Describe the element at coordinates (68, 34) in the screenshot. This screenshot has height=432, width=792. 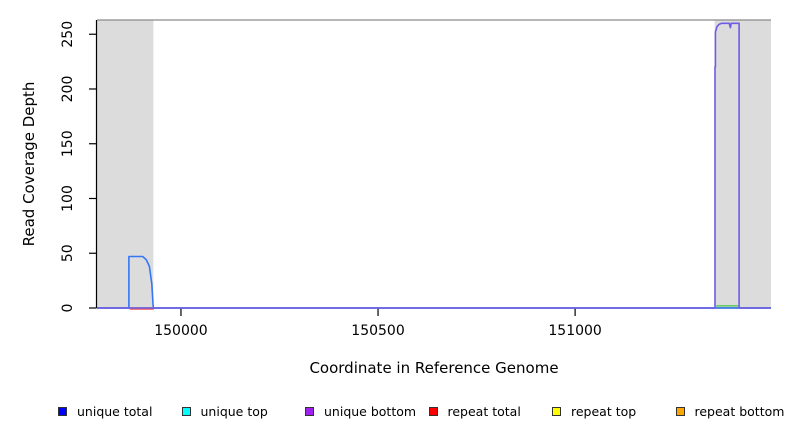
I see `y-tick-label: 250` at that location.